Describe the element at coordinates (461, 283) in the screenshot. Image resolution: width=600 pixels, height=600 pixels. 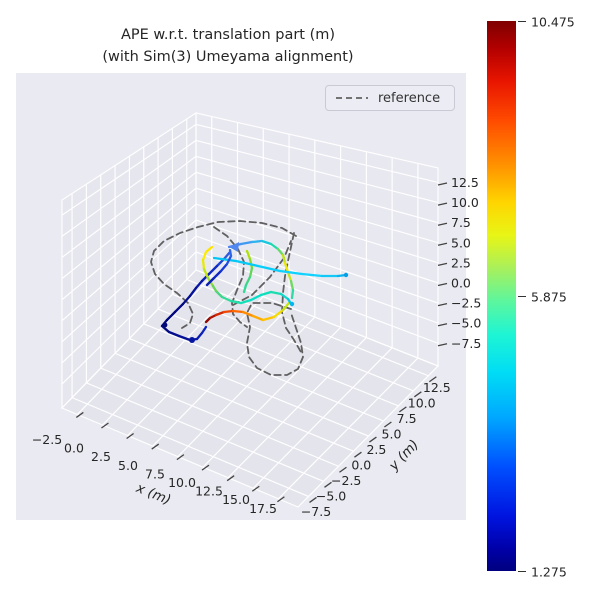
I see `z-tick-label: 0.0` at that location.